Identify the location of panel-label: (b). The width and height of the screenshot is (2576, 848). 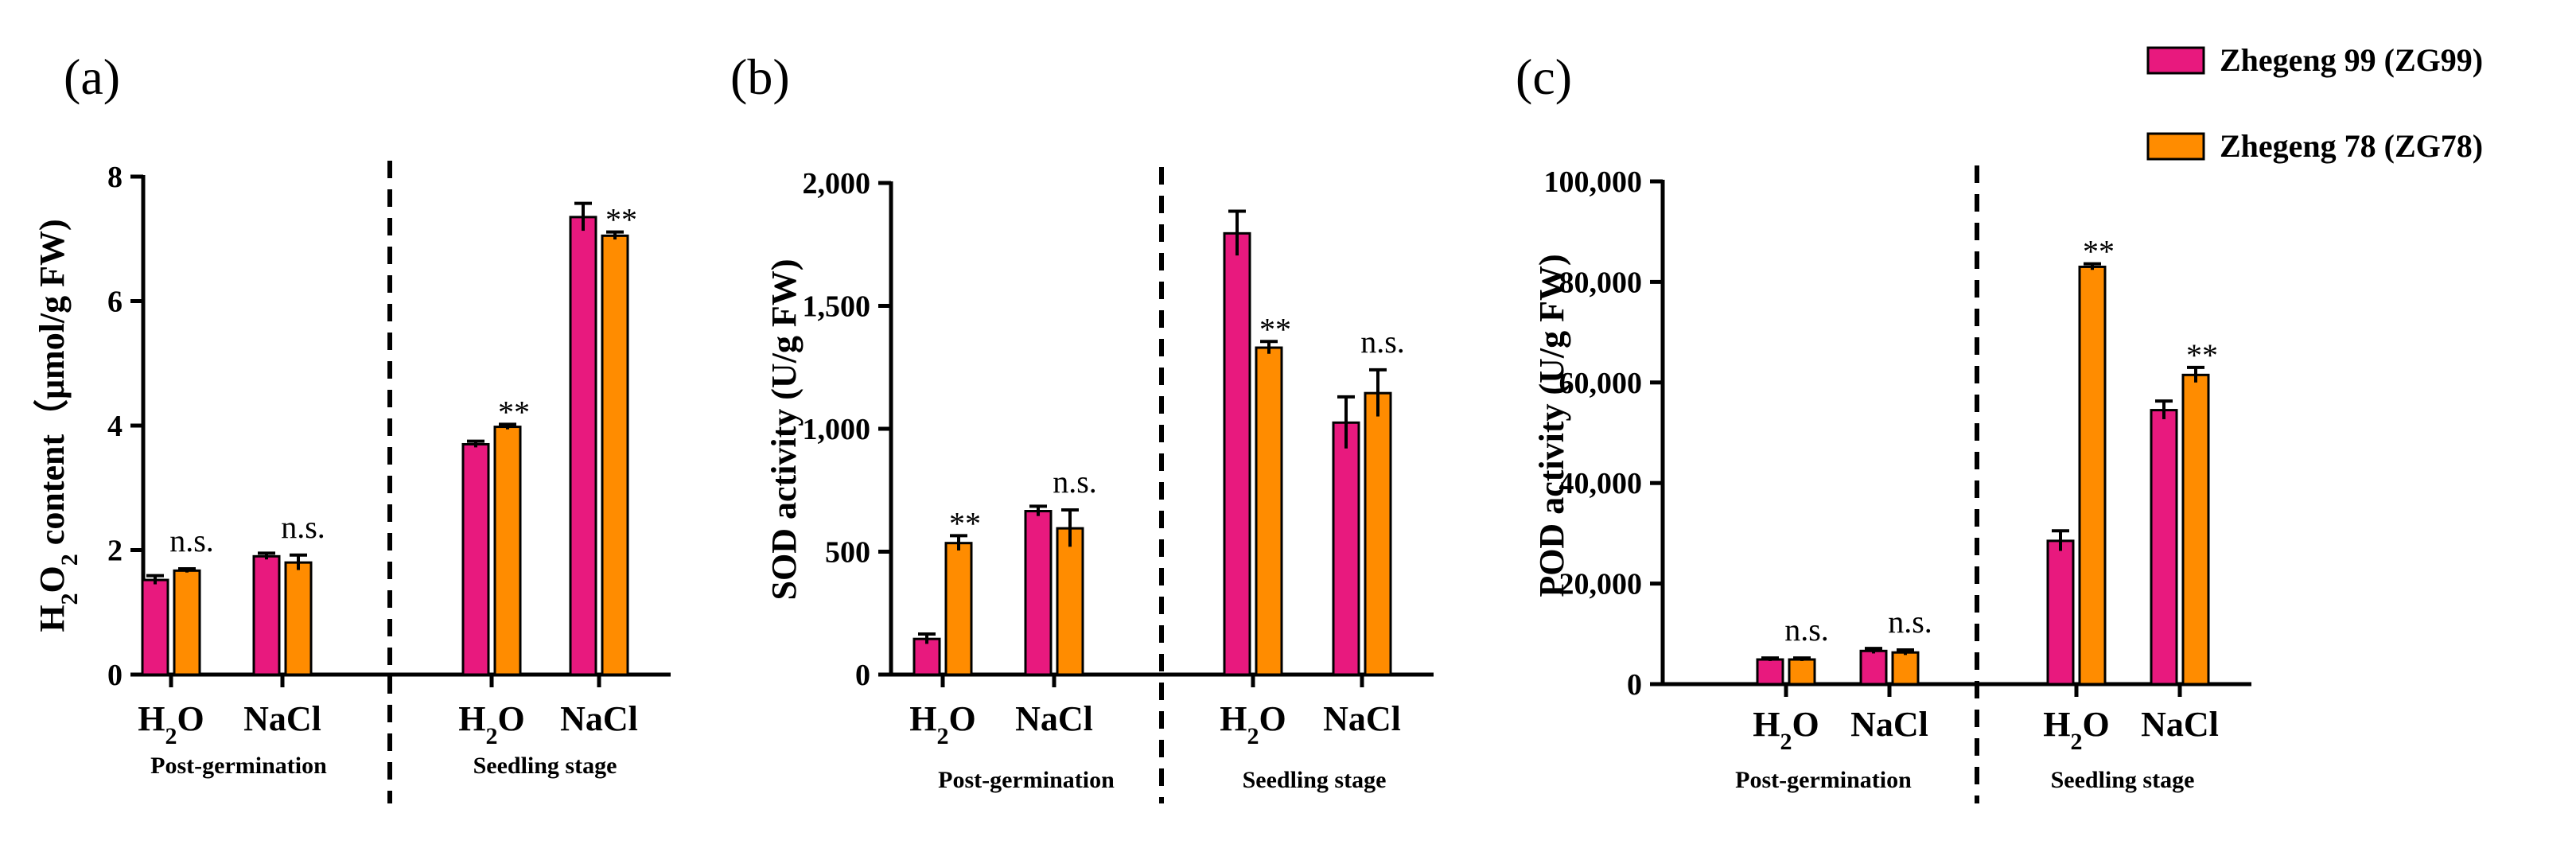
(760, 77).